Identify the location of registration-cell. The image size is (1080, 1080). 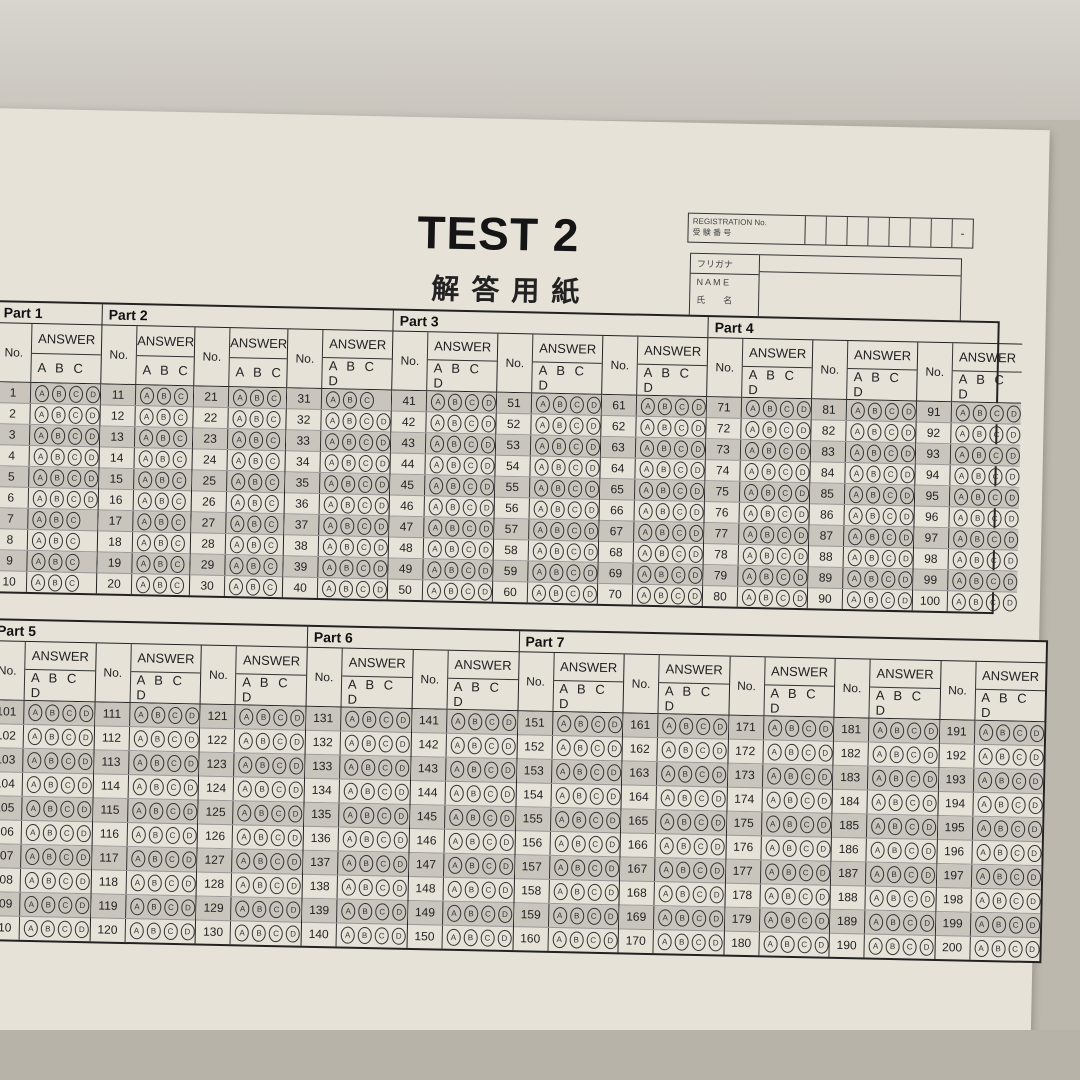
(816, 230).